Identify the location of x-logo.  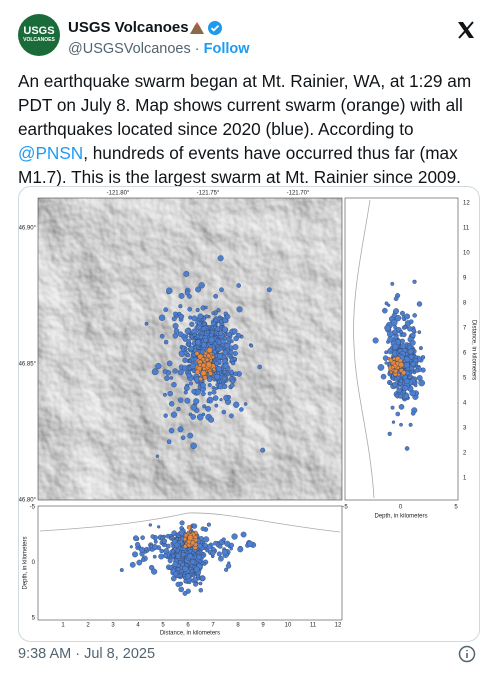
(466, 30).